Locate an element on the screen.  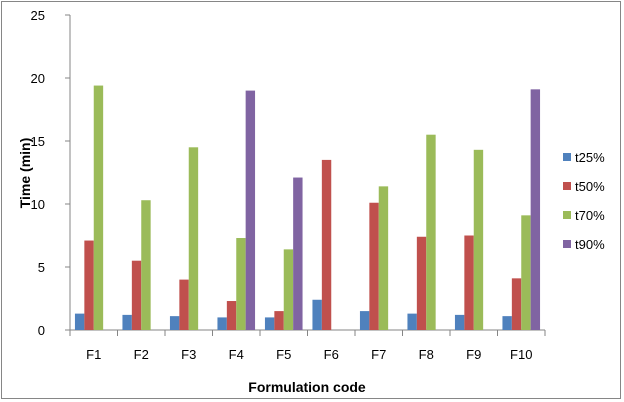
bar-t70pct-F5 is located at coordinates (288, 289).